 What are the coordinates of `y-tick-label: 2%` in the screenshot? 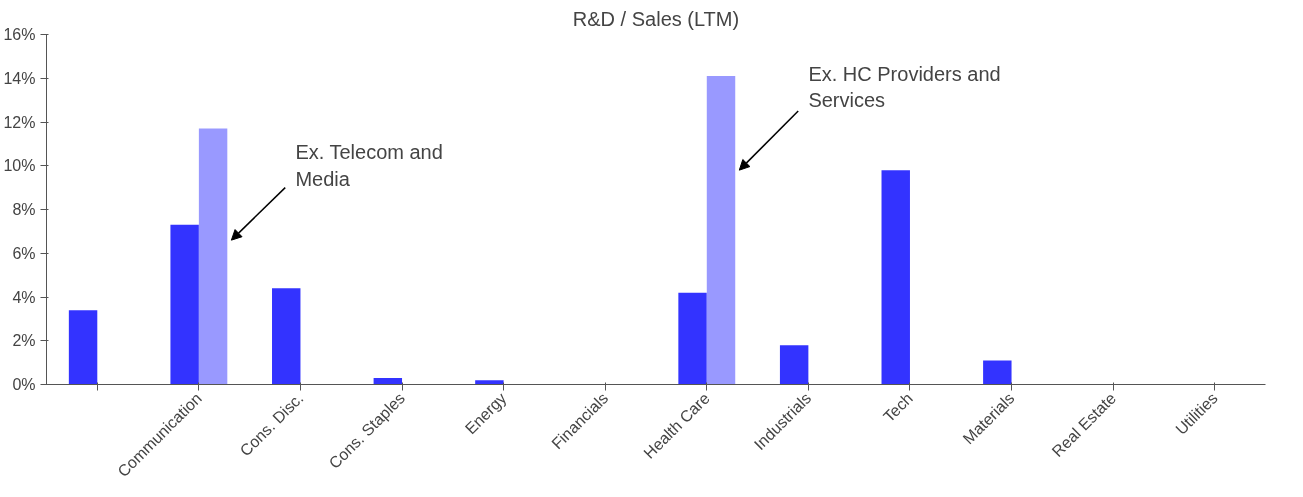 It's located at (24, 341).